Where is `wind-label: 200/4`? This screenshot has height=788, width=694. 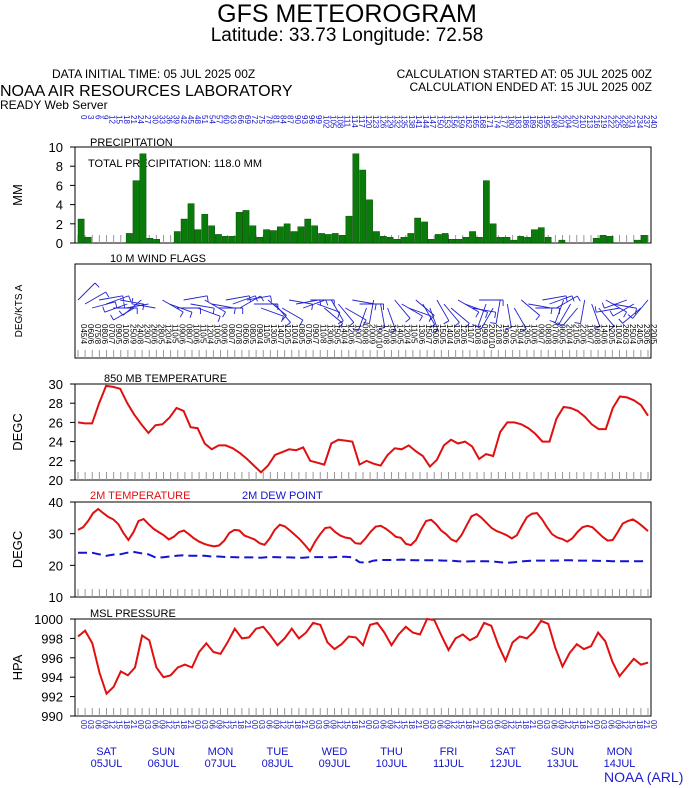
wind-label: 200/4 is located at coordinates (569, 334).